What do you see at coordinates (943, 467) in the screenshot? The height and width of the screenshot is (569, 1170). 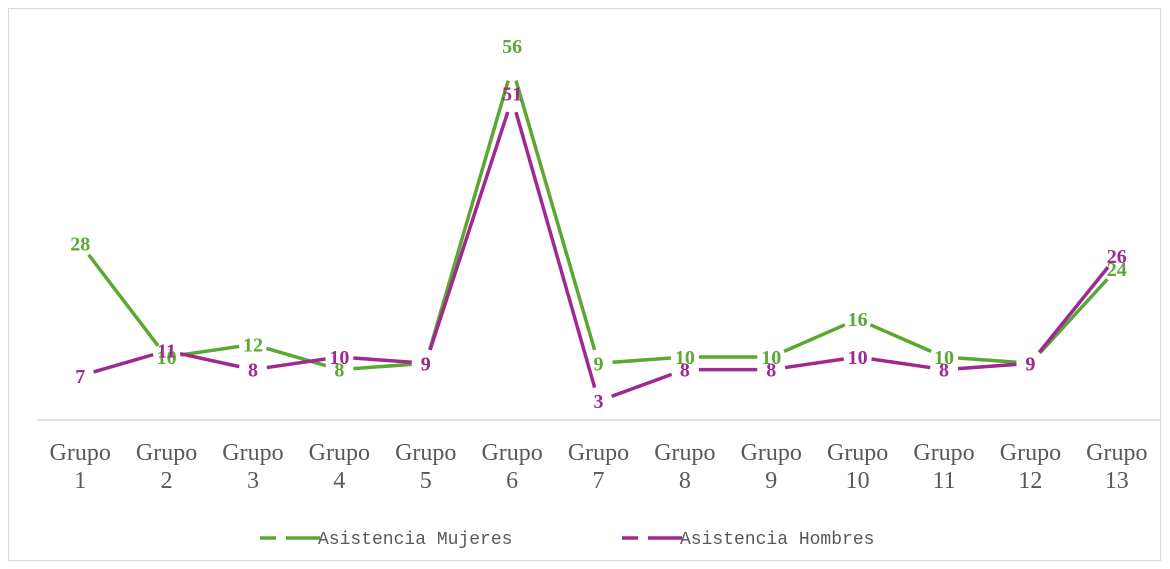 I see `category-label: Grupo 11` at bounding box center [943, 467].